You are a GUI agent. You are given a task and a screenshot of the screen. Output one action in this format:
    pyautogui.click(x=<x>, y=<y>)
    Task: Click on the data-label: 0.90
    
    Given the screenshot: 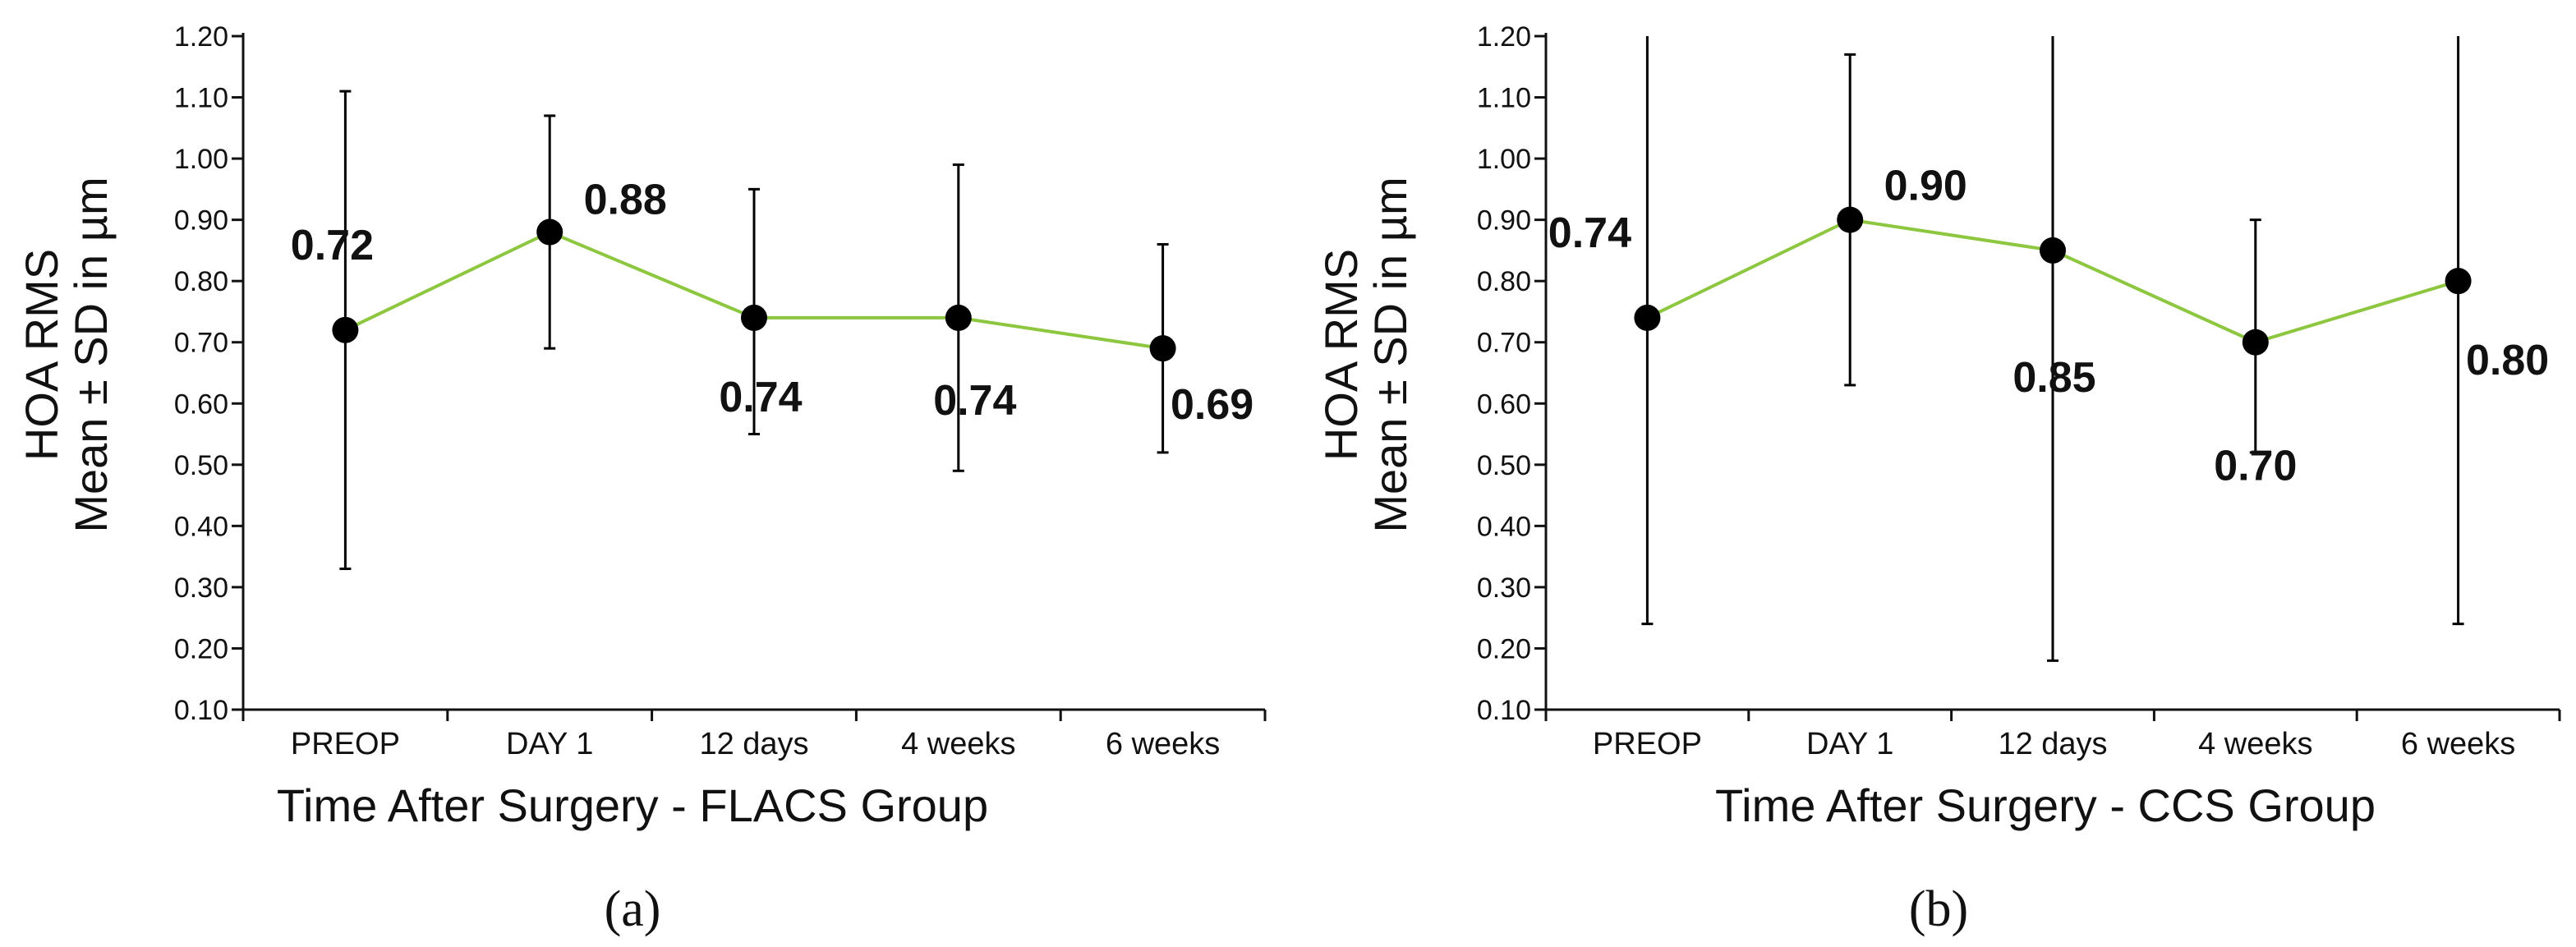 What is the action you would take?
    pyautogui.click(x=1926, y=186)
    